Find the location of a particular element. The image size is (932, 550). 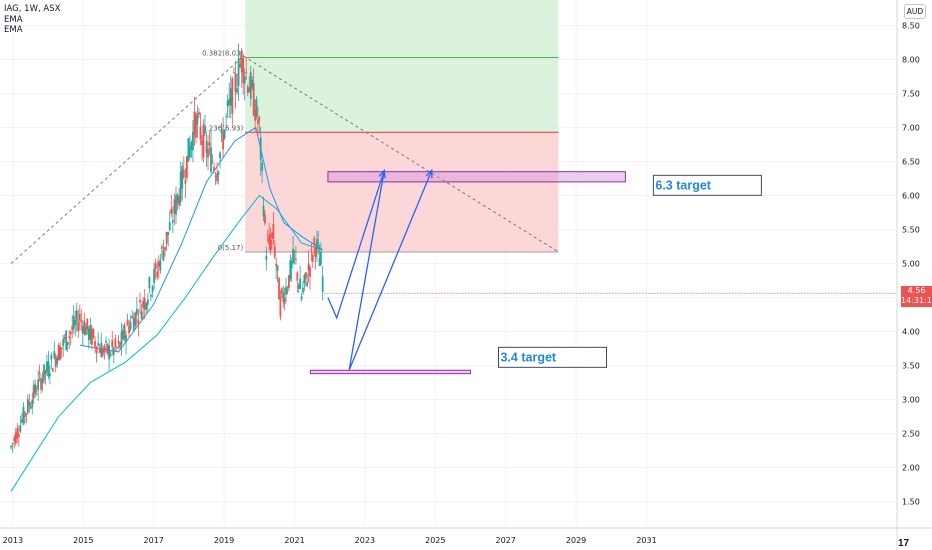

profit-zone is located at coordinates (402, 66).